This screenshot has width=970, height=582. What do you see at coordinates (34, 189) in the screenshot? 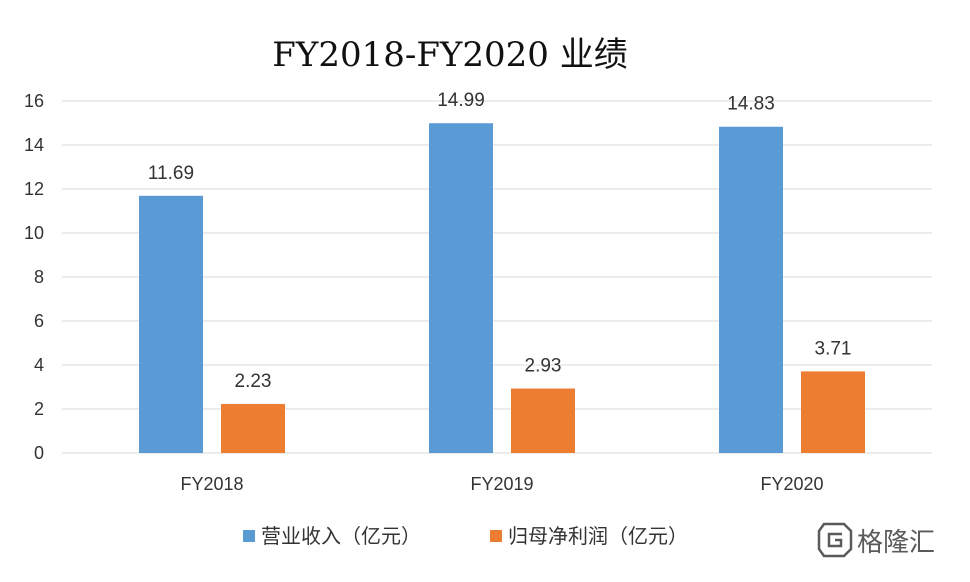
I see `y-tick-label: 12` at bounding box center [34, 189].